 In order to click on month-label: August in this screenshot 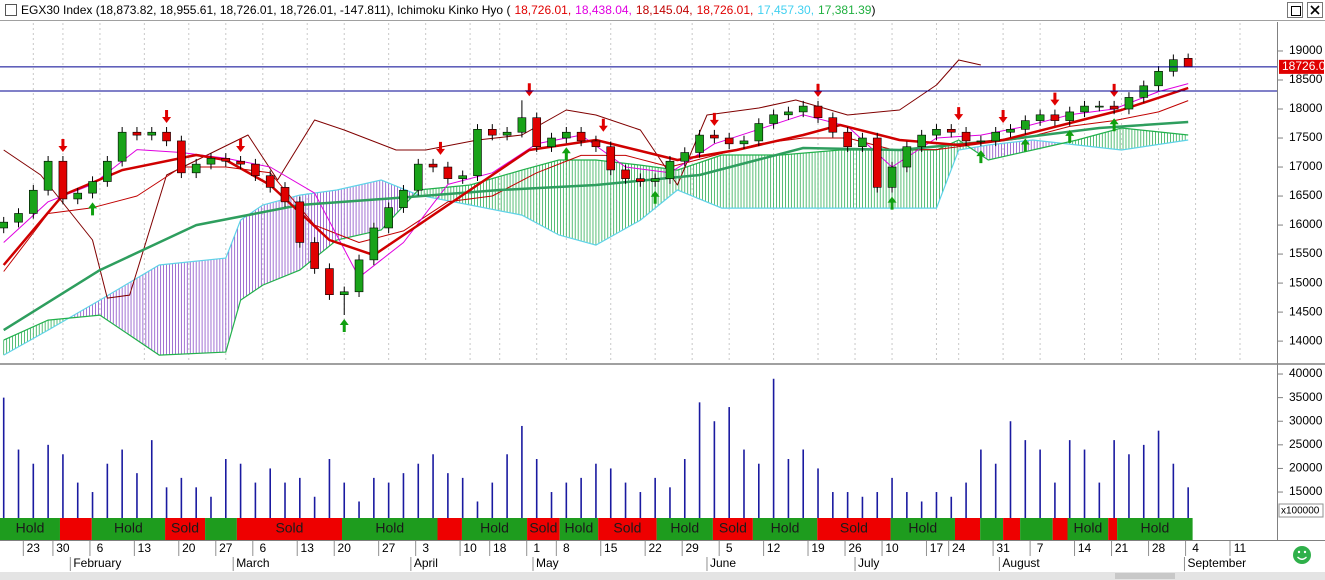, I will do `click(1021, 563)`.